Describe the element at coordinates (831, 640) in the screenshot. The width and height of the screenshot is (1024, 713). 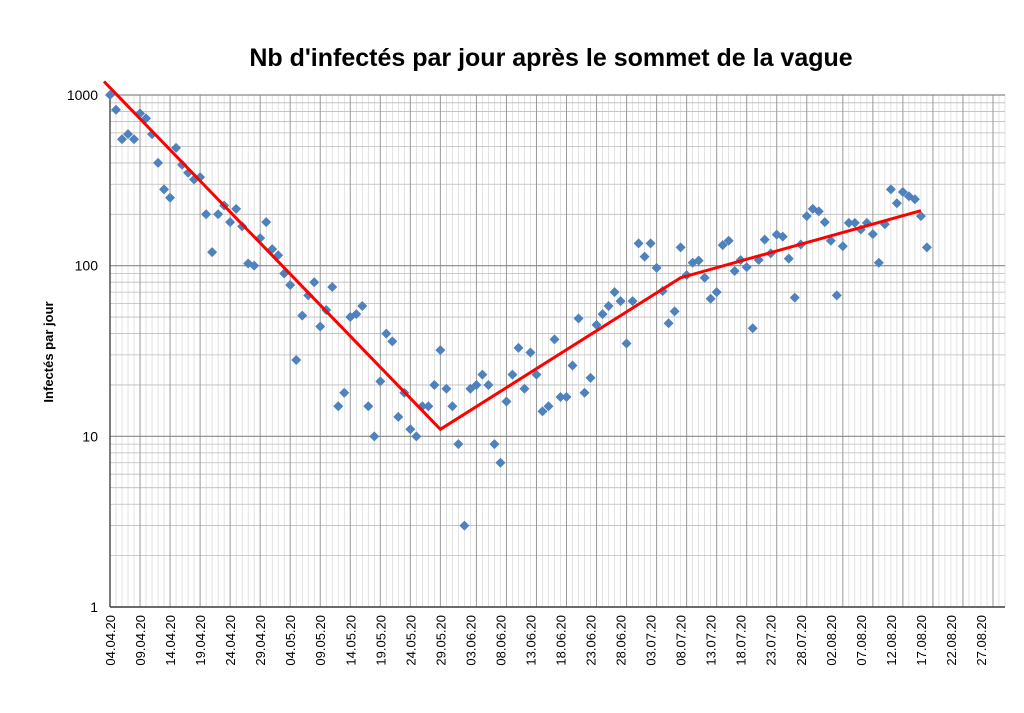
I see `x-tick-label: 02.08.20` at that location.